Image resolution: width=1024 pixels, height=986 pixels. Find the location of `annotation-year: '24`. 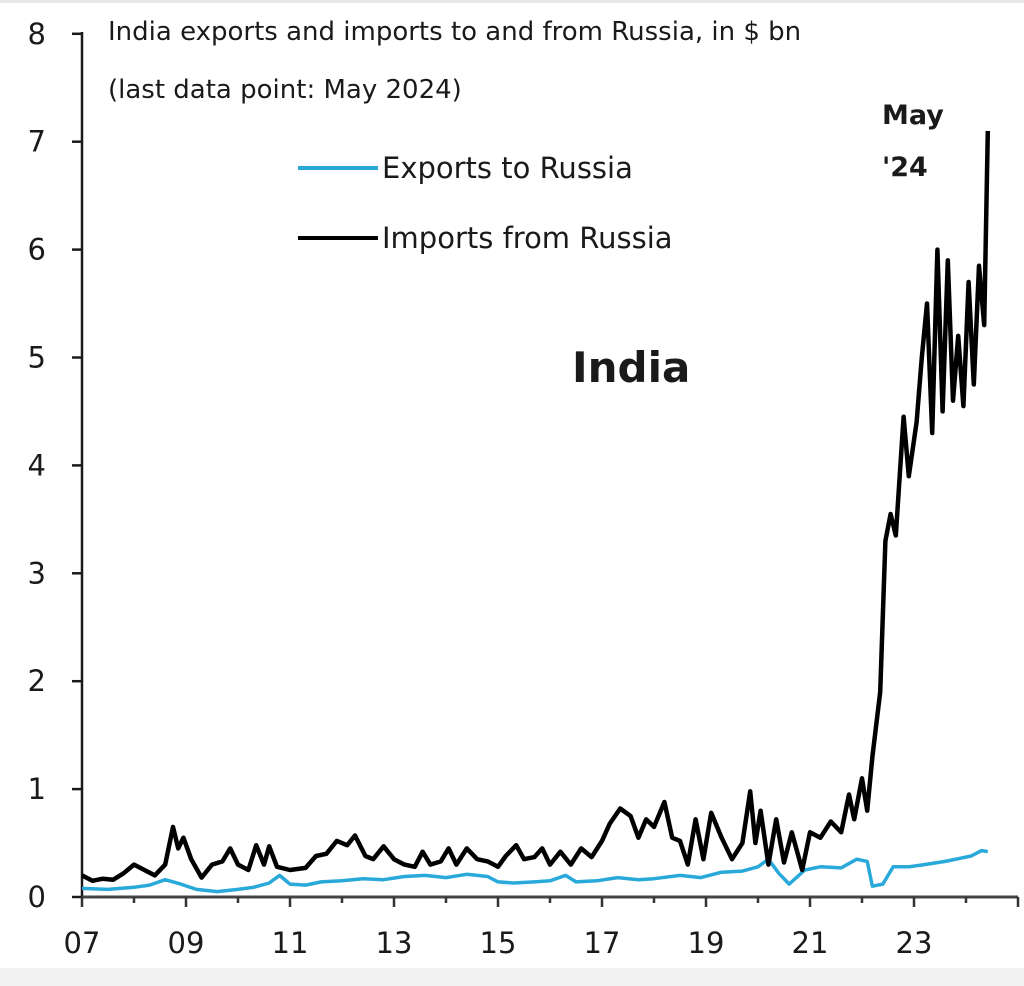

annotation-year: '24 is located at coordinates (905, 167).